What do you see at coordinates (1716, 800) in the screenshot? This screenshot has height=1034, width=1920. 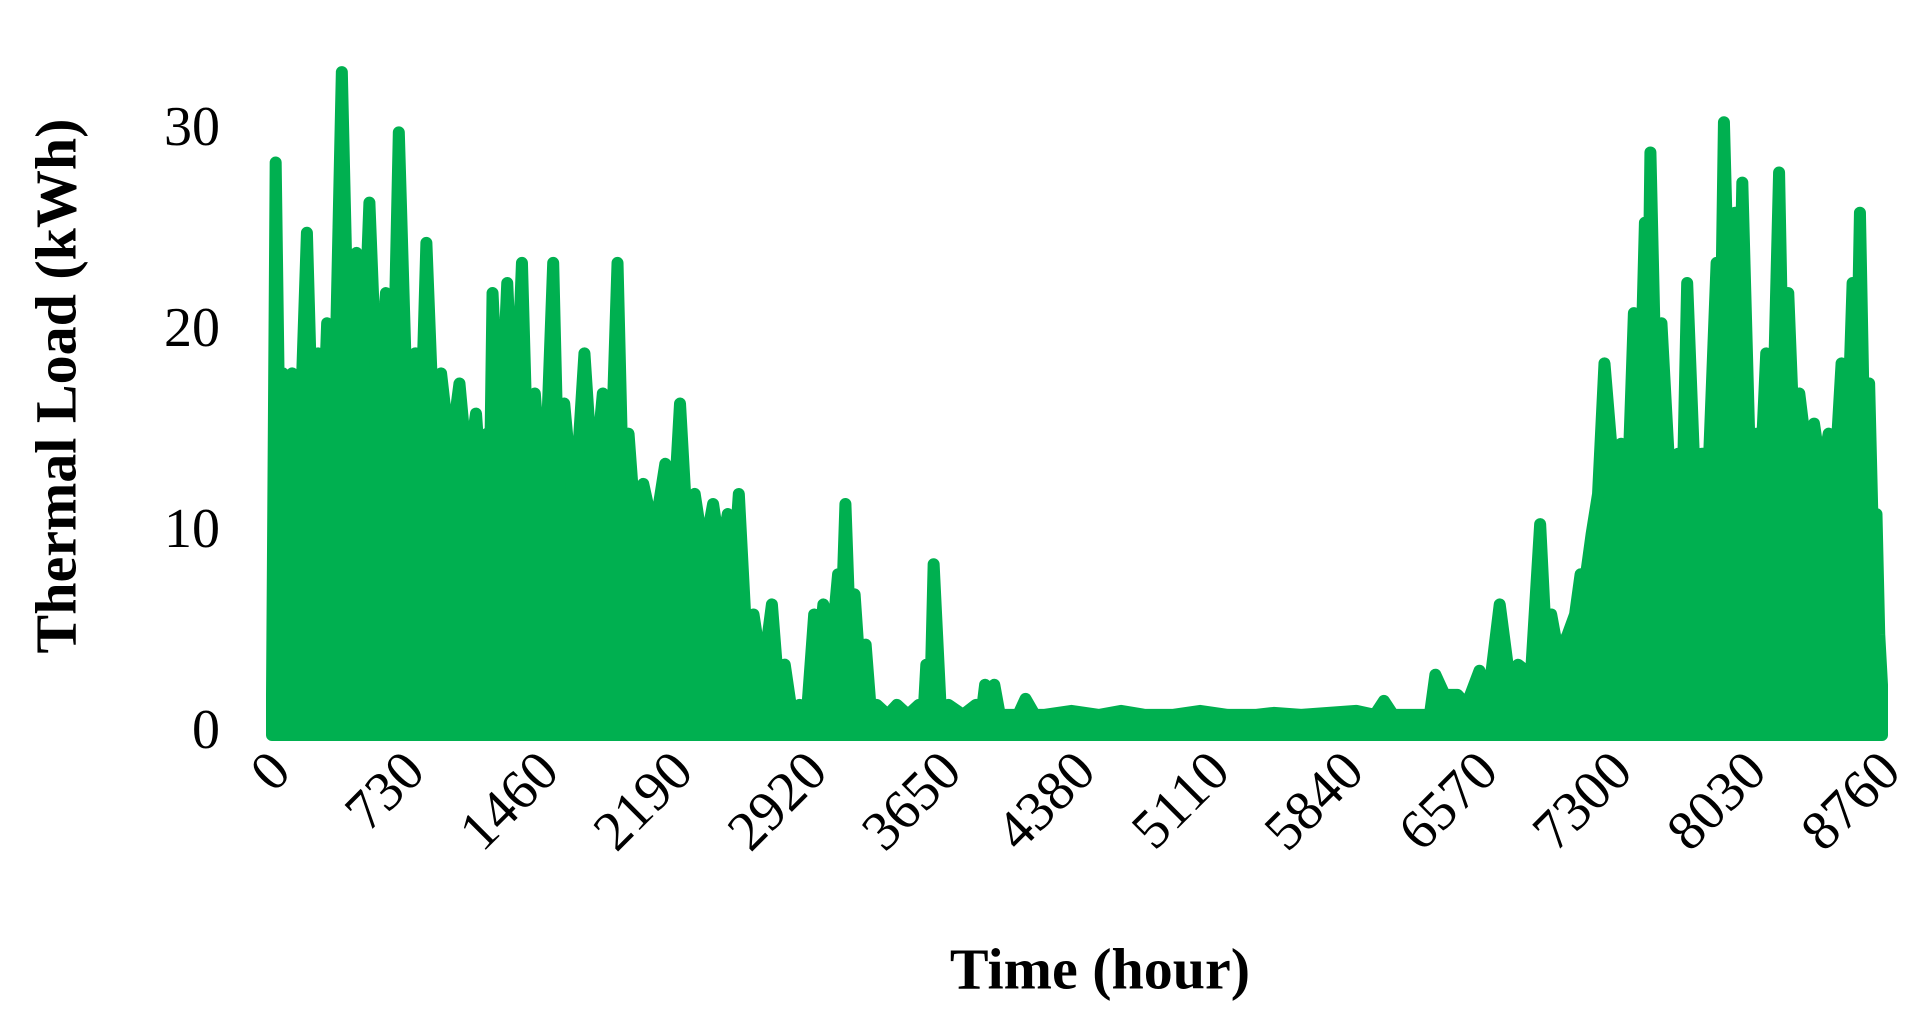 I see `x-tick-label: 8030` at bounding box center [1716, 800].